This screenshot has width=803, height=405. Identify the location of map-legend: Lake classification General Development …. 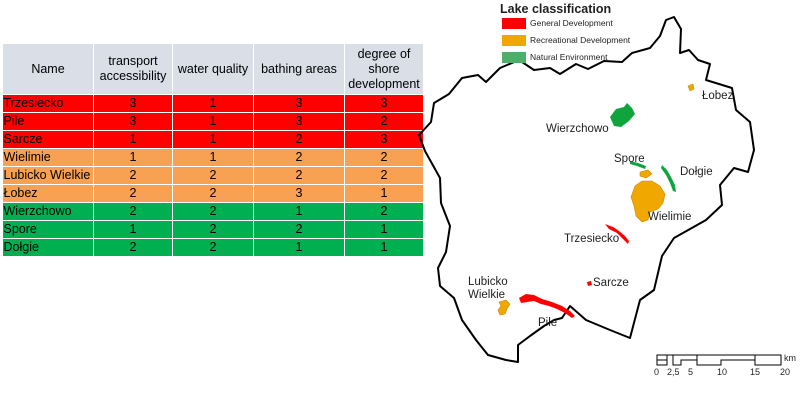
(565, 32).